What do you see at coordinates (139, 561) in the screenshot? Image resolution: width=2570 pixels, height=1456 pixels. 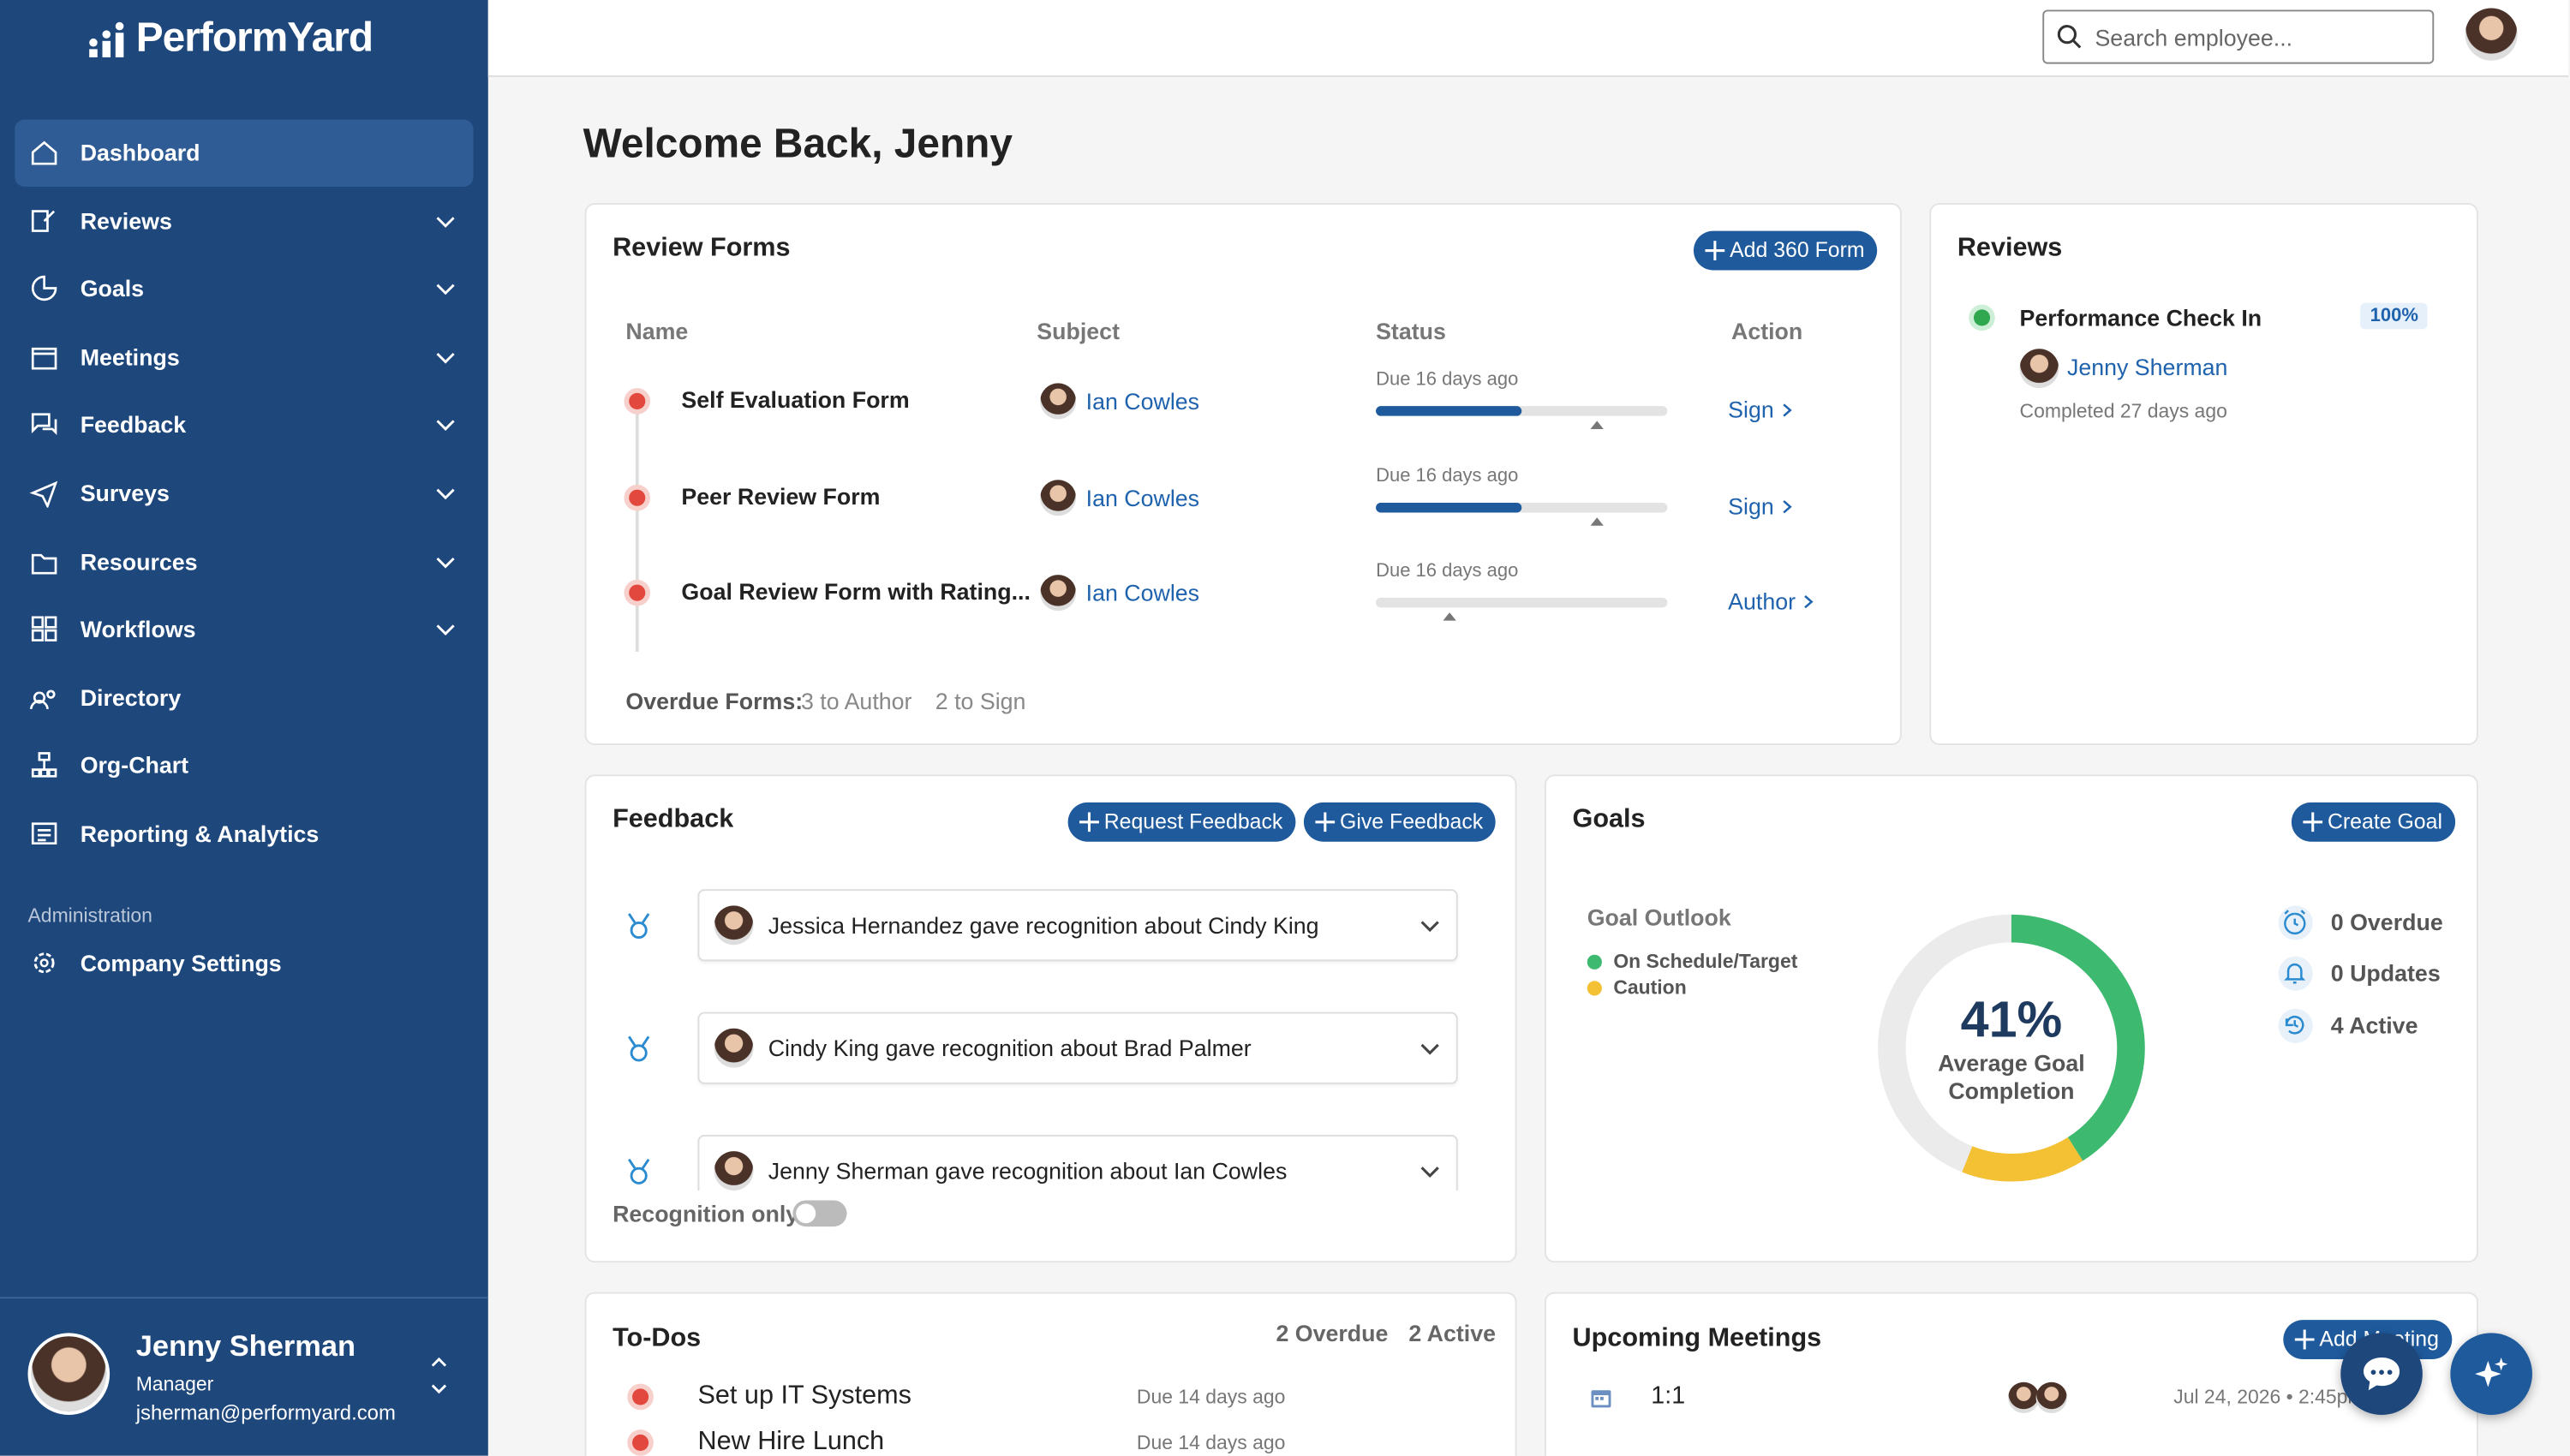 I see `nav-item: Resources` at bounding box center [139, 561].